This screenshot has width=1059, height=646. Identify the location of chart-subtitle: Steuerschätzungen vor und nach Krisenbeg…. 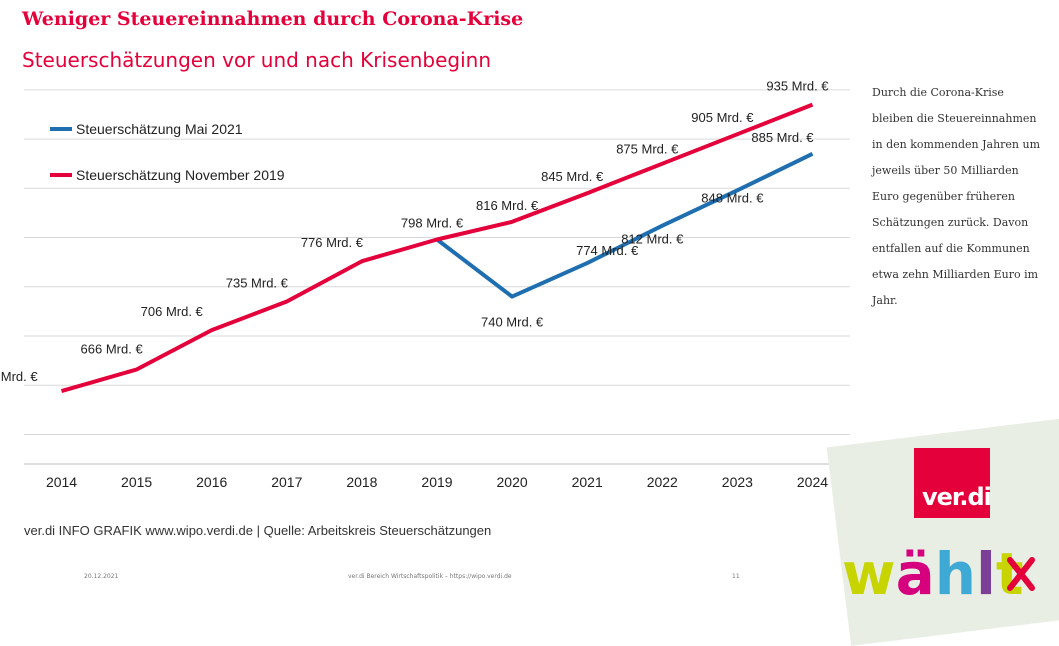
(257, 60).